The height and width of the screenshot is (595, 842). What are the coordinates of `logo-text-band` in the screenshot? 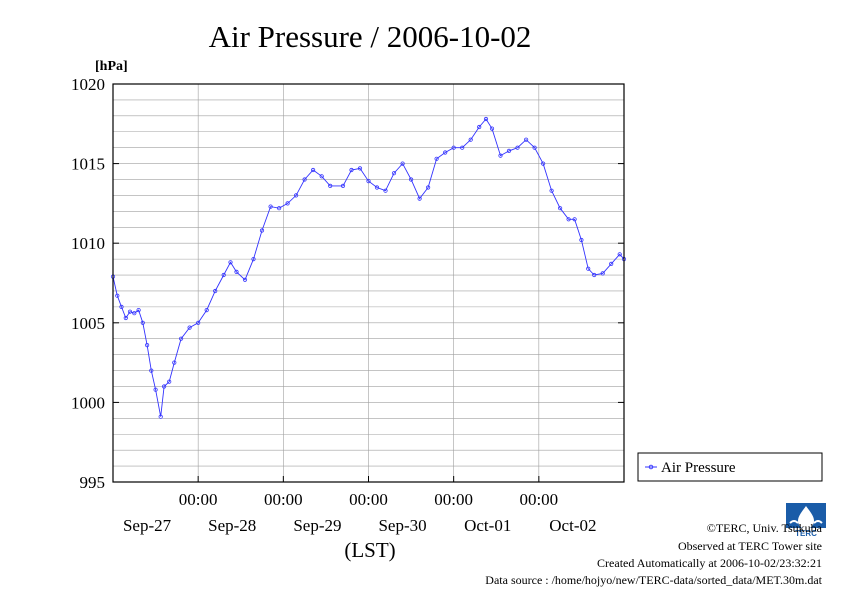 It's located at (806, 532).